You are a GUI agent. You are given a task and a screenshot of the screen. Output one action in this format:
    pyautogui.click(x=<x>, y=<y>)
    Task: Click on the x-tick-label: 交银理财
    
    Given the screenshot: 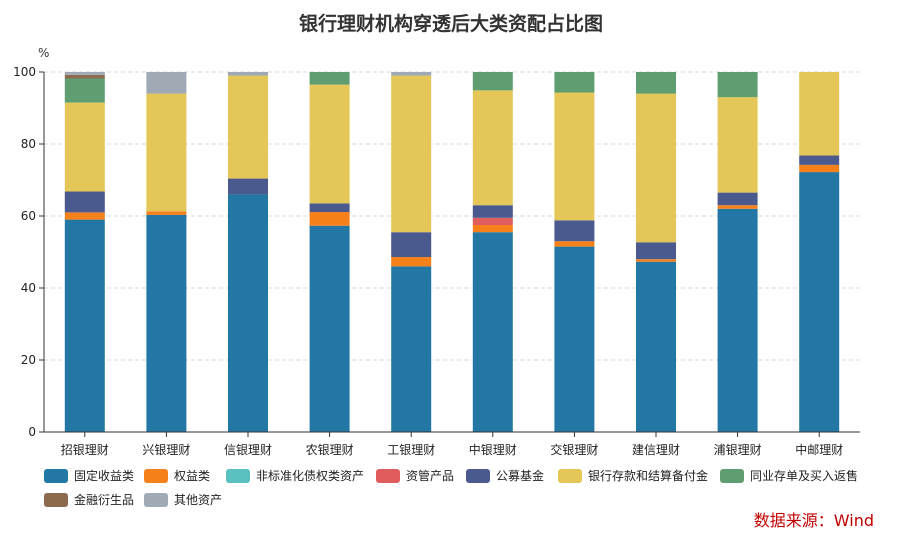 What is the action you would take?
    pyautogui.click(x=574, y=449)
    